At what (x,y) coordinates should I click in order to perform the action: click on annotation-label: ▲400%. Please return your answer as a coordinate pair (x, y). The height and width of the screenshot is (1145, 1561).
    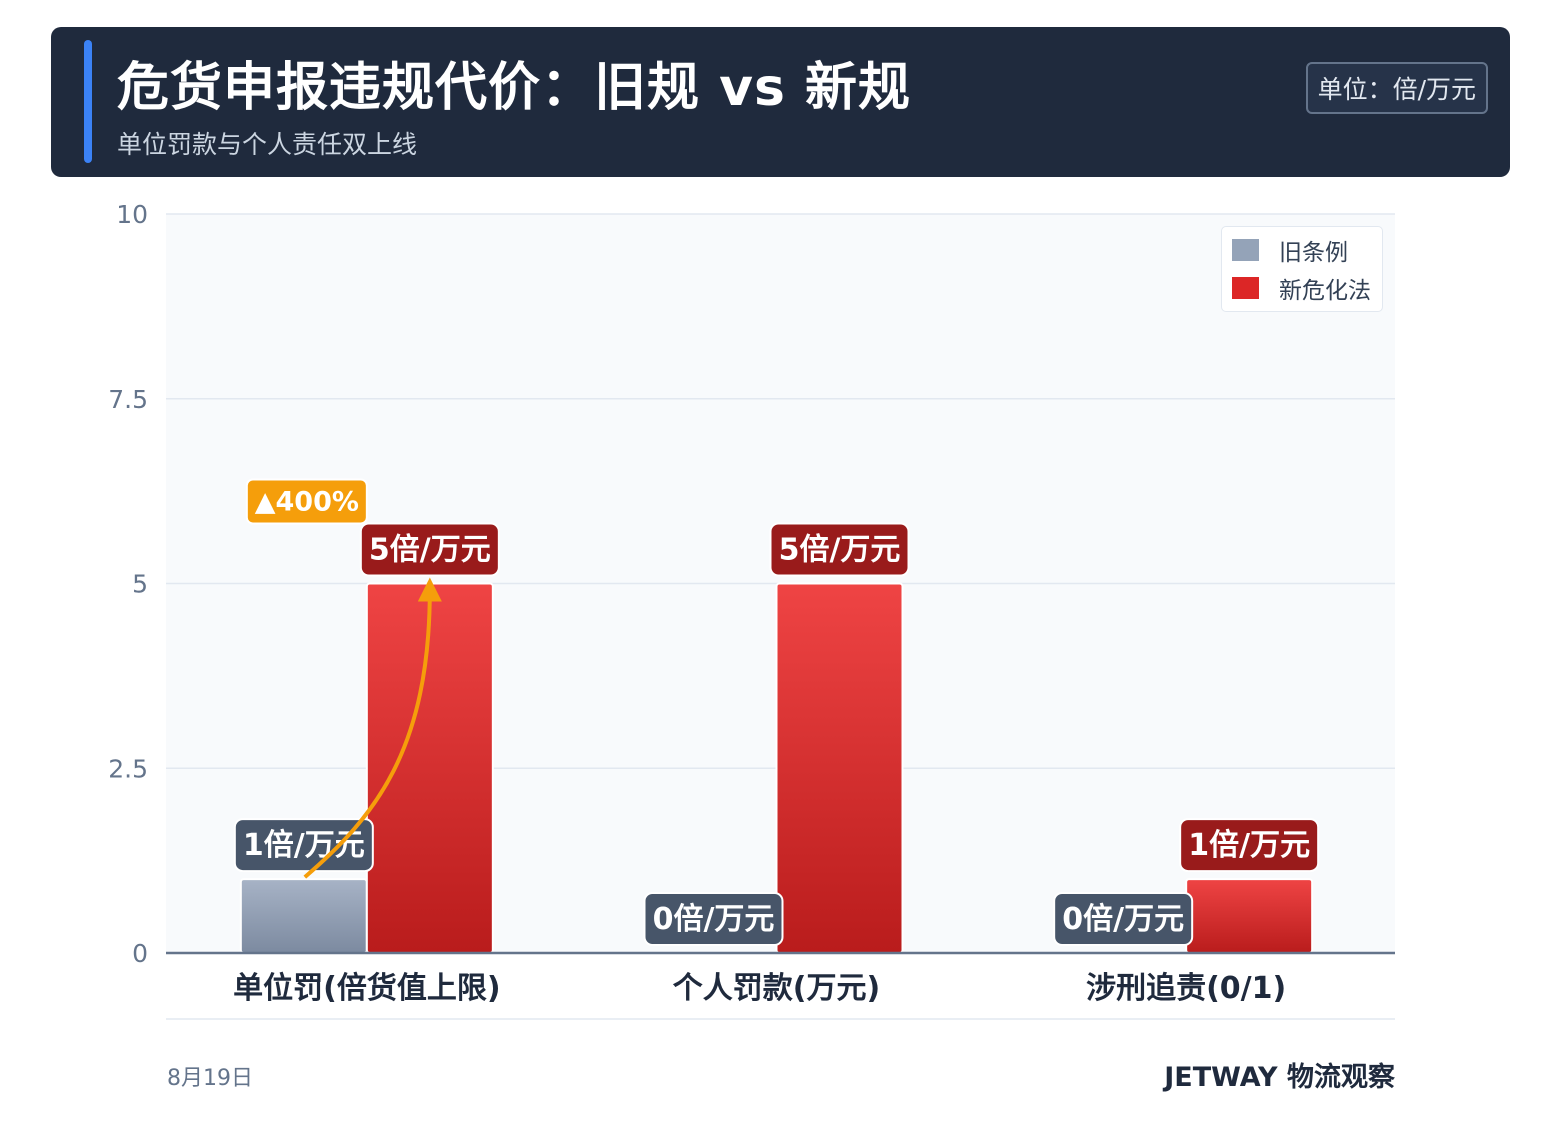
    Looking at the image, I should click on (307, 502).